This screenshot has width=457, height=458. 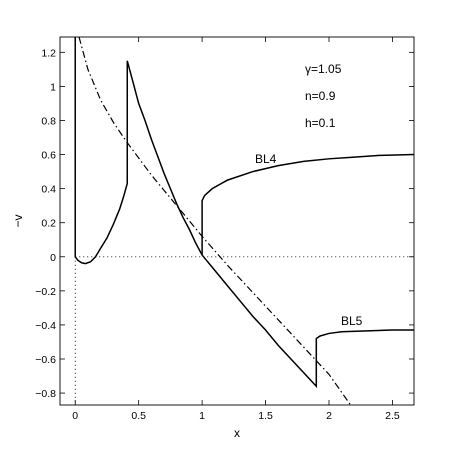 I want to click on bl5-label: BL5, so click(x=352, y=321).